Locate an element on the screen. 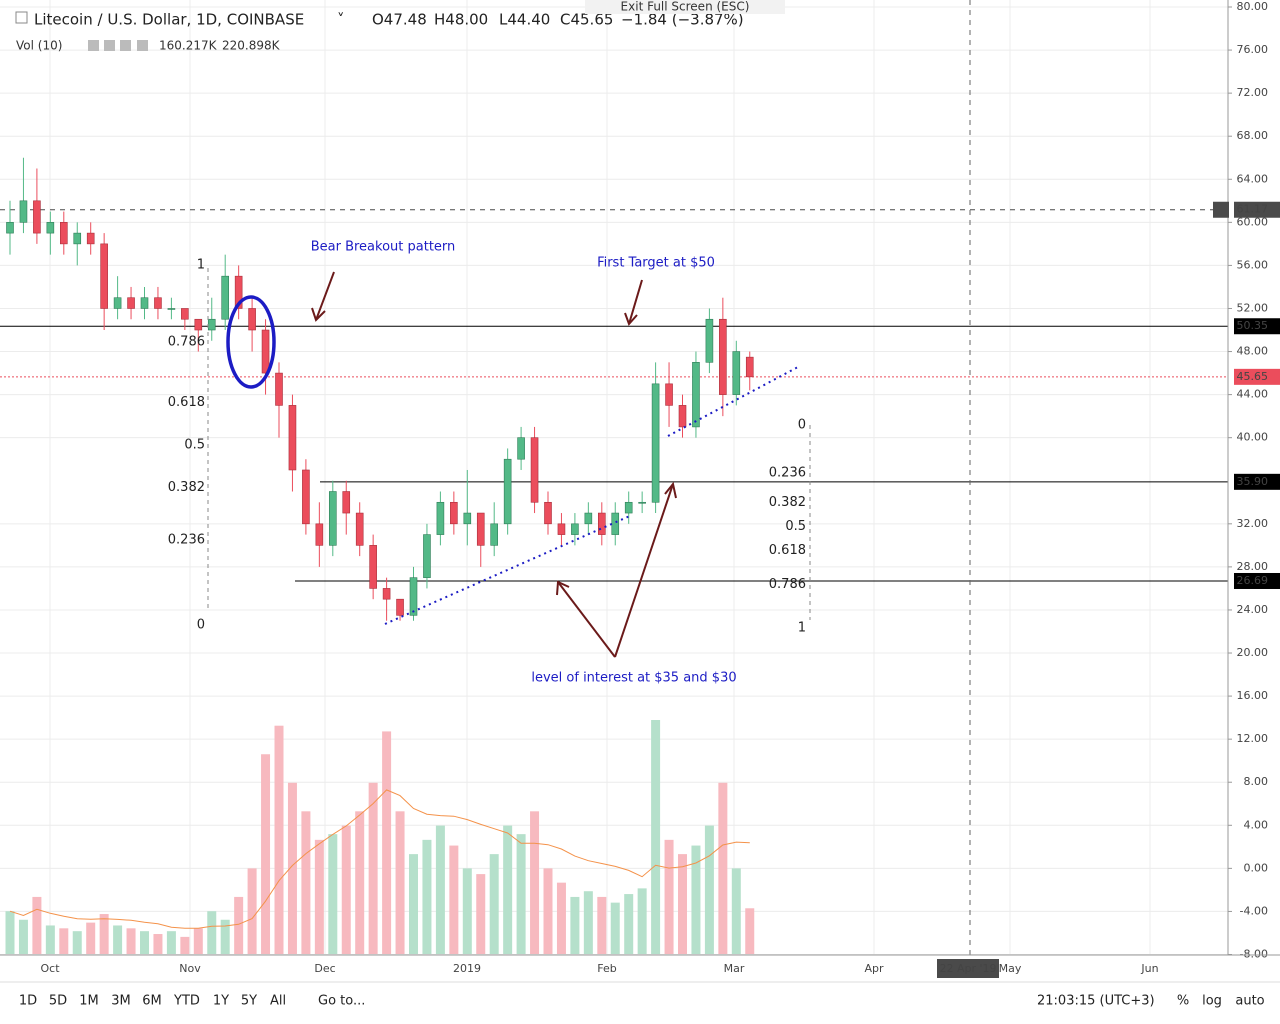 This screenshot has height=1024, width=1280. ohlc-value: O47.48 is located at coordinates (399, 20).